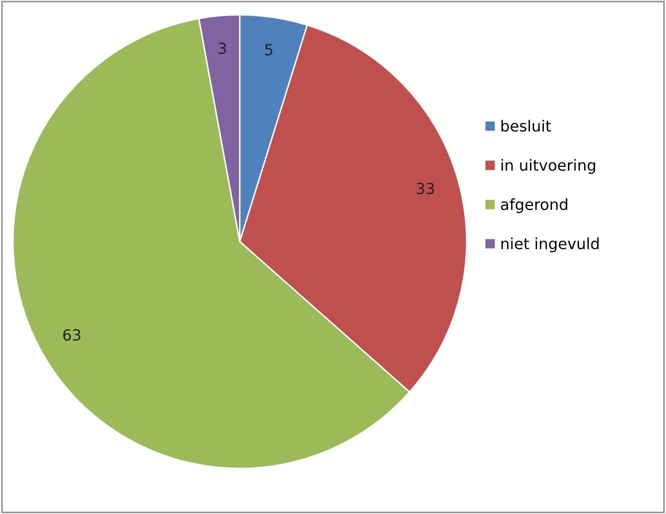  I want to click on legend-label: afgerond, so click(534, 206).